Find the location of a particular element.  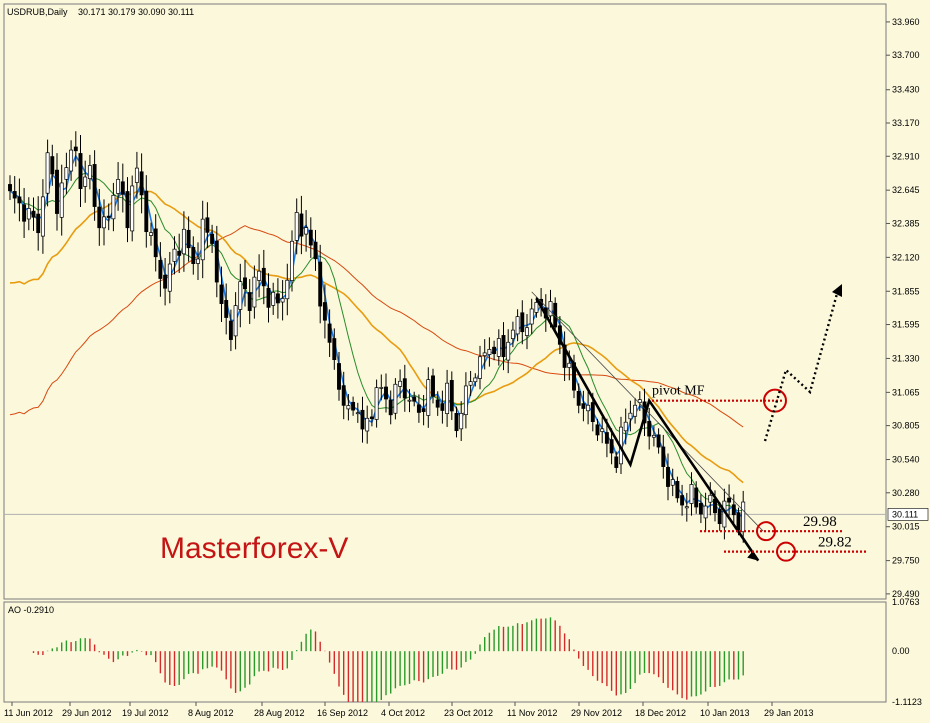

brand-watermark: Masterforex-V is located at coordinates (254, 548).